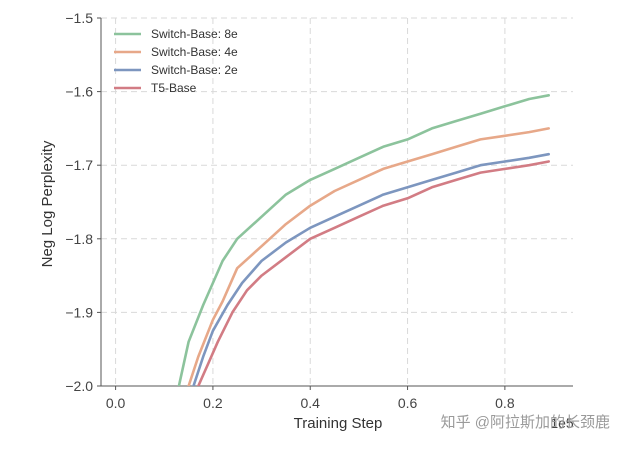  What do you see at coordinates (194, 70) in the screenshot?
I see `legend-label-3: Switch-Base: 2e` at bounding box center [194, 70].